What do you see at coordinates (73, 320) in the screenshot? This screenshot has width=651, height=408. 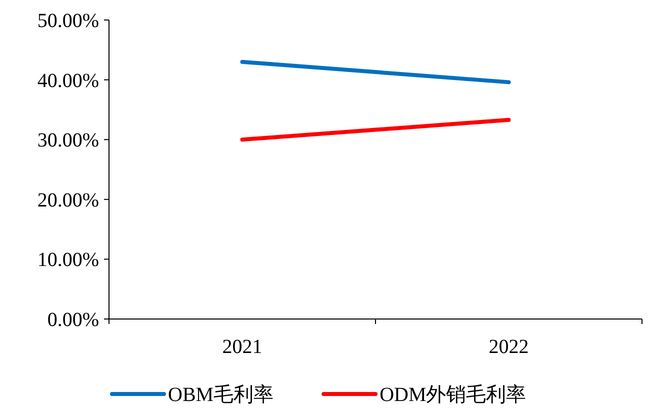 I see `y-tick-label: 0.00%` at bounding box center [73, 320].